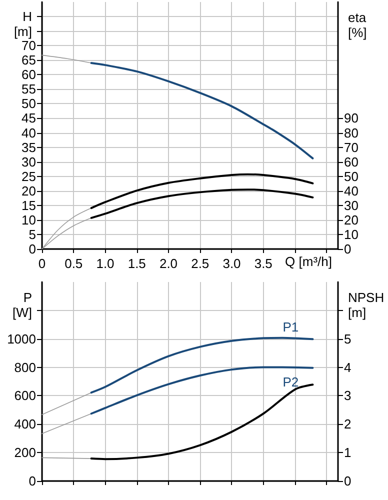  Describe the element at coordinates (308, 261) in the screenshot. I see `x-axis-title: Q [m³/h]` at that location.